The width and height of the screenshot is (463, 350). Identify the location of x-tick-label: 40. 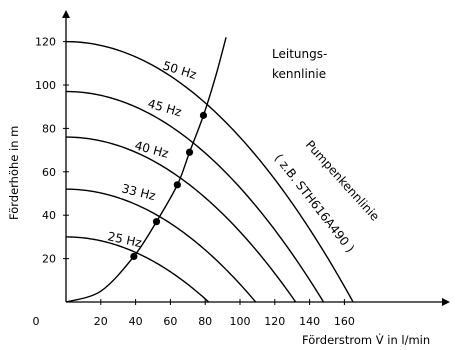
(136, 321).